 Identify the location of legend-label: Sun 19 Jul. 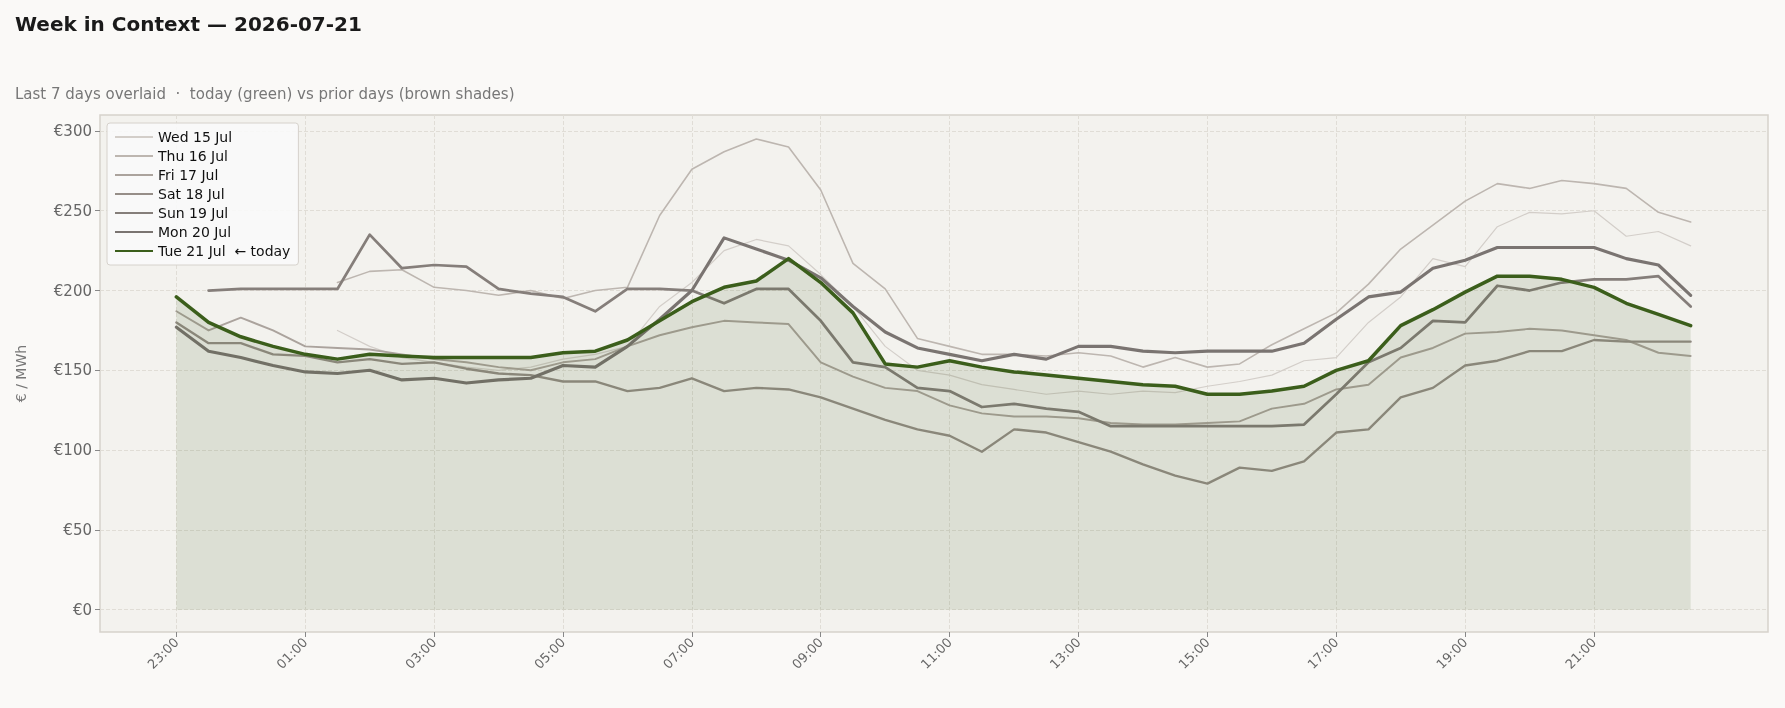
(193, 213).